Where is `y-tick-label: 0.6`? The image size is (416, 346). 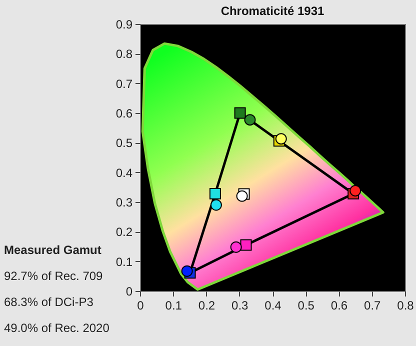
y-tick-label: 0.6 is located at coordinates (124, 113).